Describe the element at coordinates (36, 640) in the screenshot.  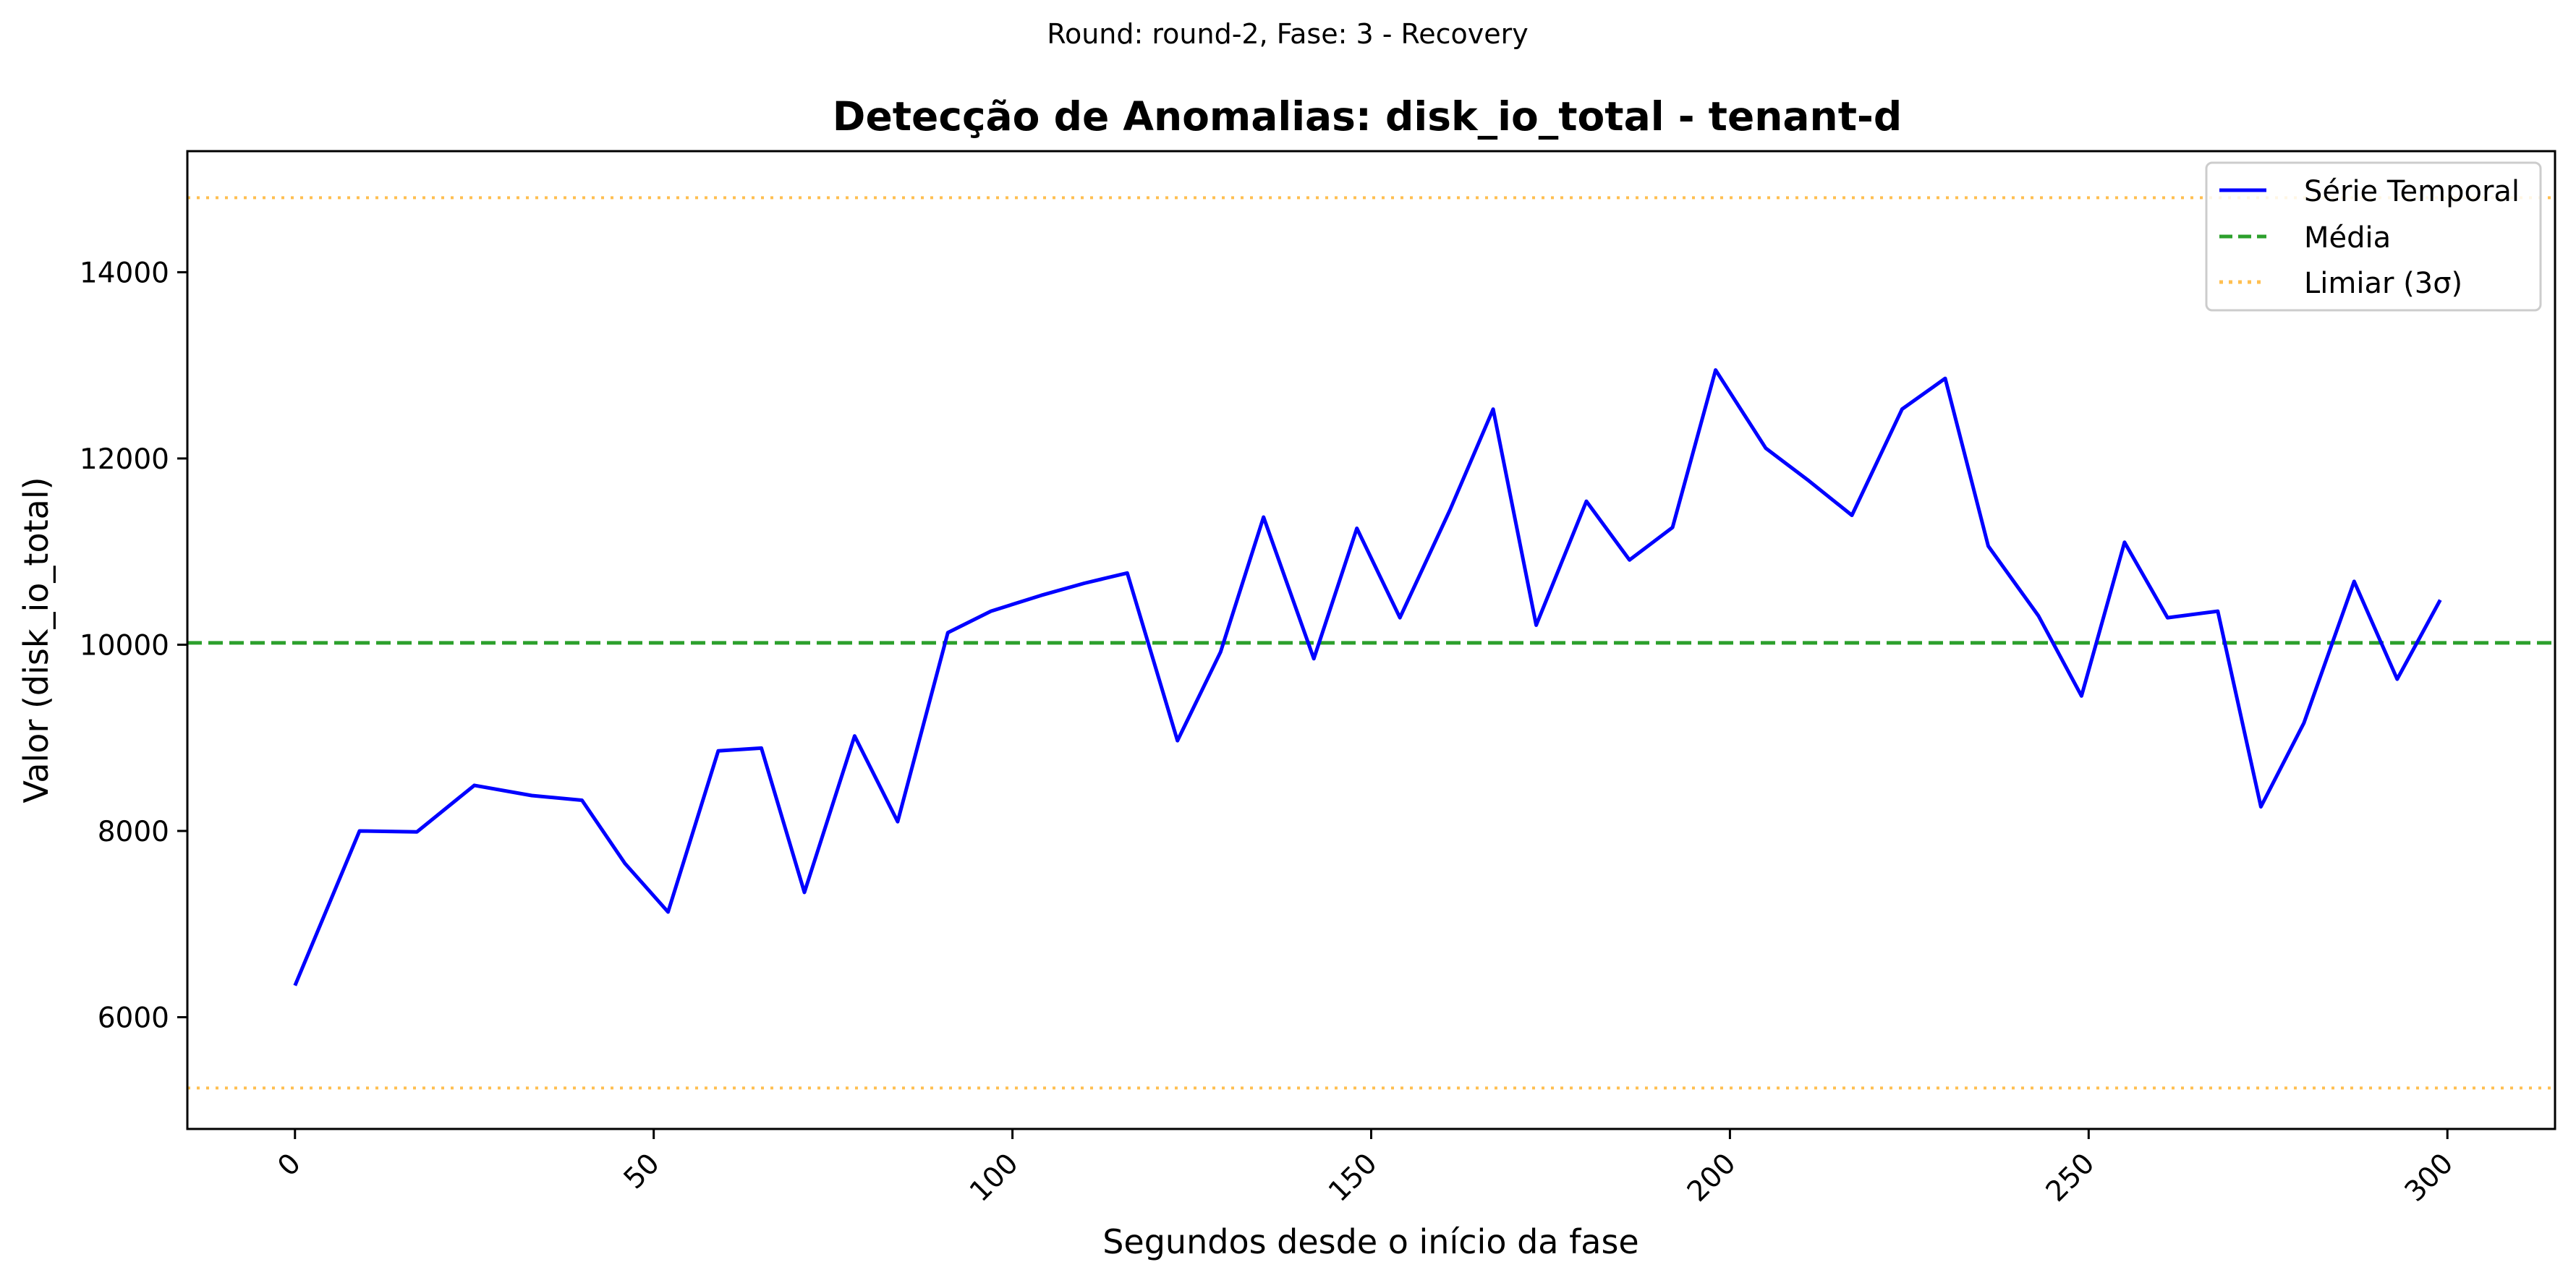
I see `y-axis-label: Valor (disk_io_total)` at that location.